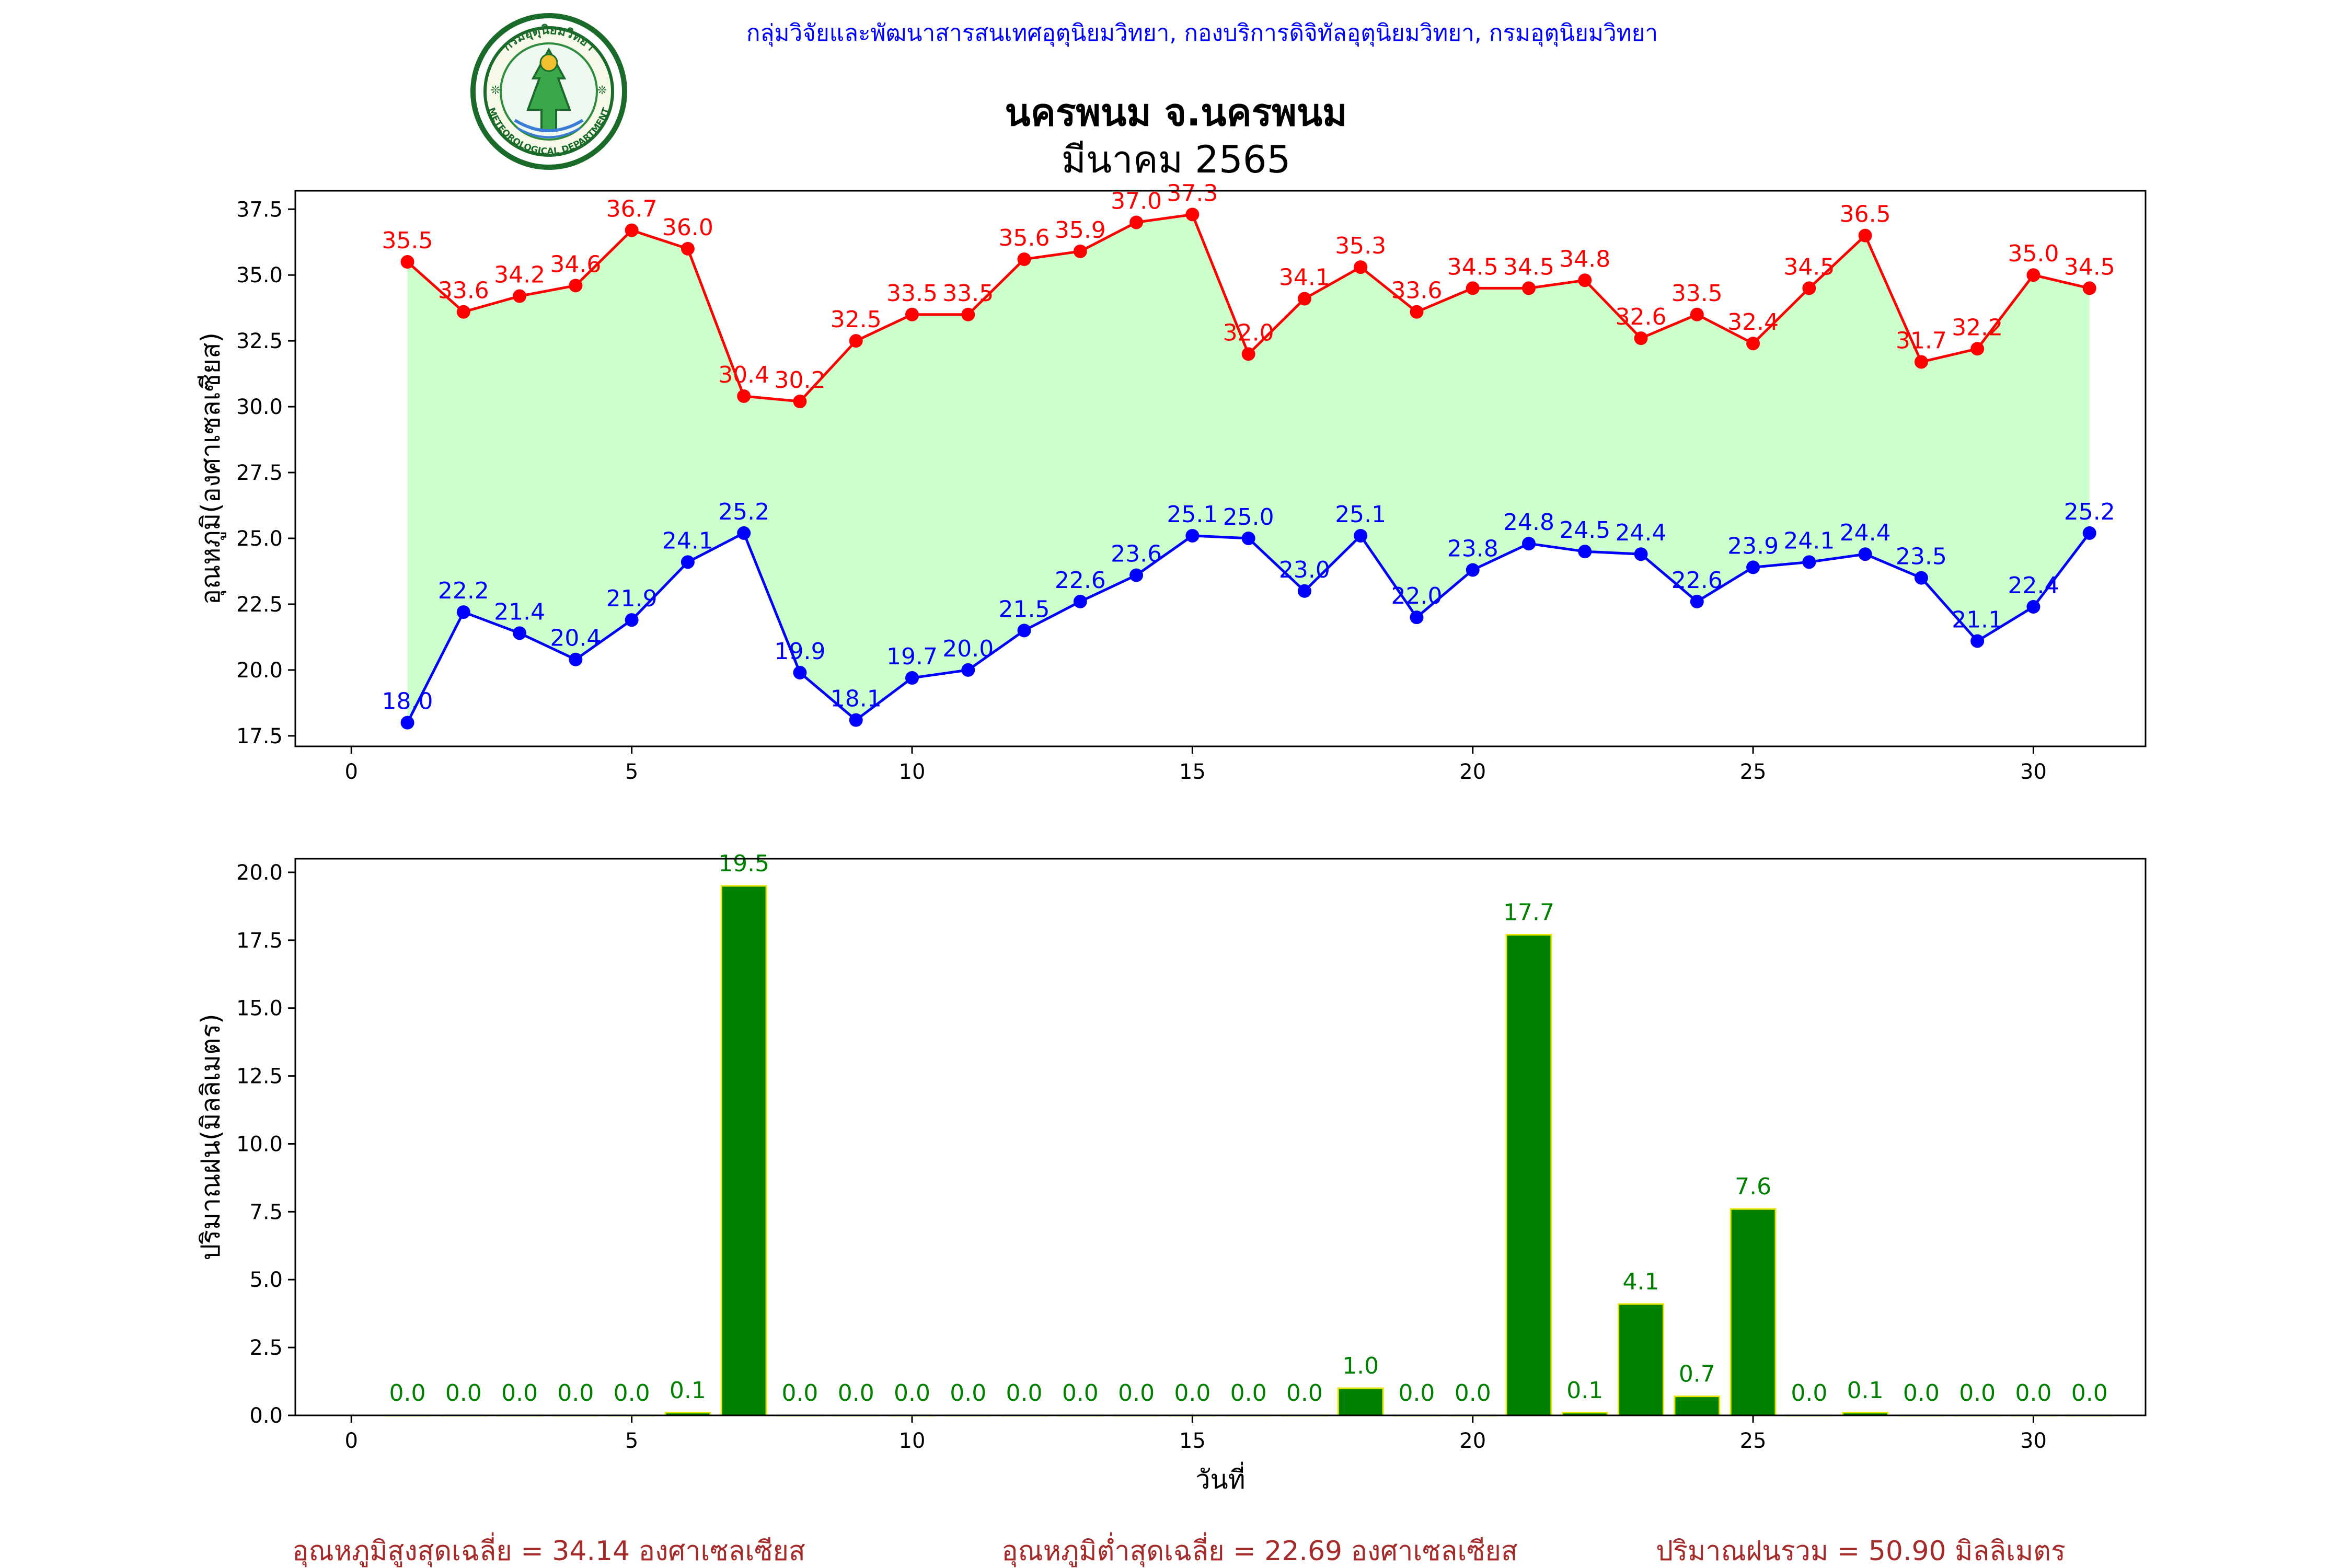 Image resolution: width=2352 pixels, height=1568 pixels. I want to click on station-title: นครพนม จ.นครพนม, so click(1176, 112).